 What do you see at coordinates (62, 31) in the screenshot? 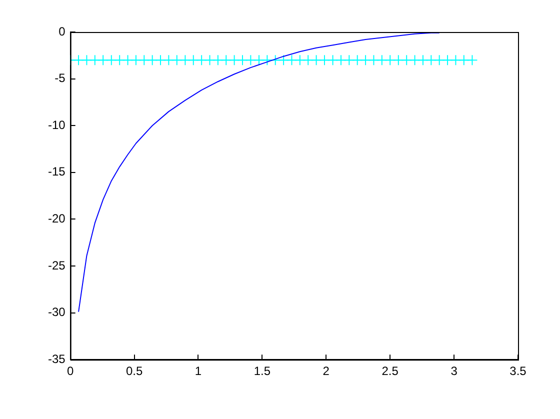
I see `y-tick-label: 0` at bounding box center [62, 31].